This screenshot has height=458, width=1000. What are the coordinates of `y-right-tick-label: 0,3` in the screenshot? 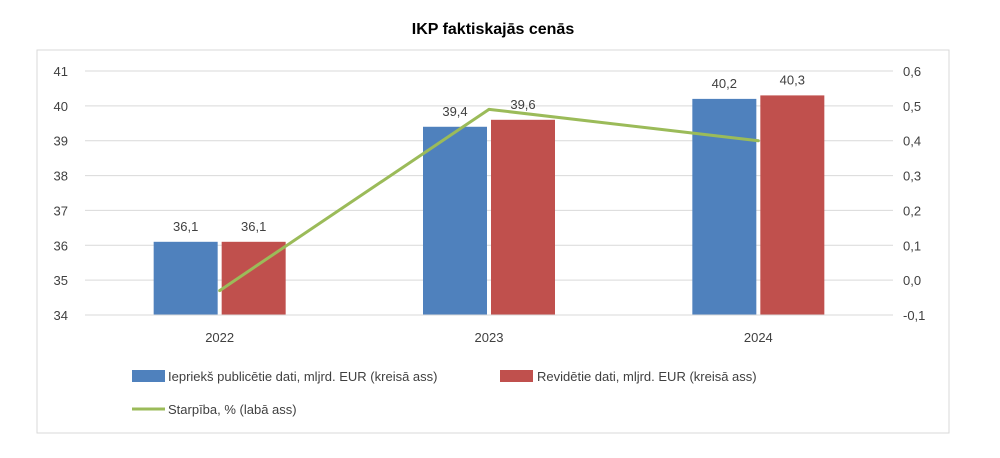 It's located at (912, 176).